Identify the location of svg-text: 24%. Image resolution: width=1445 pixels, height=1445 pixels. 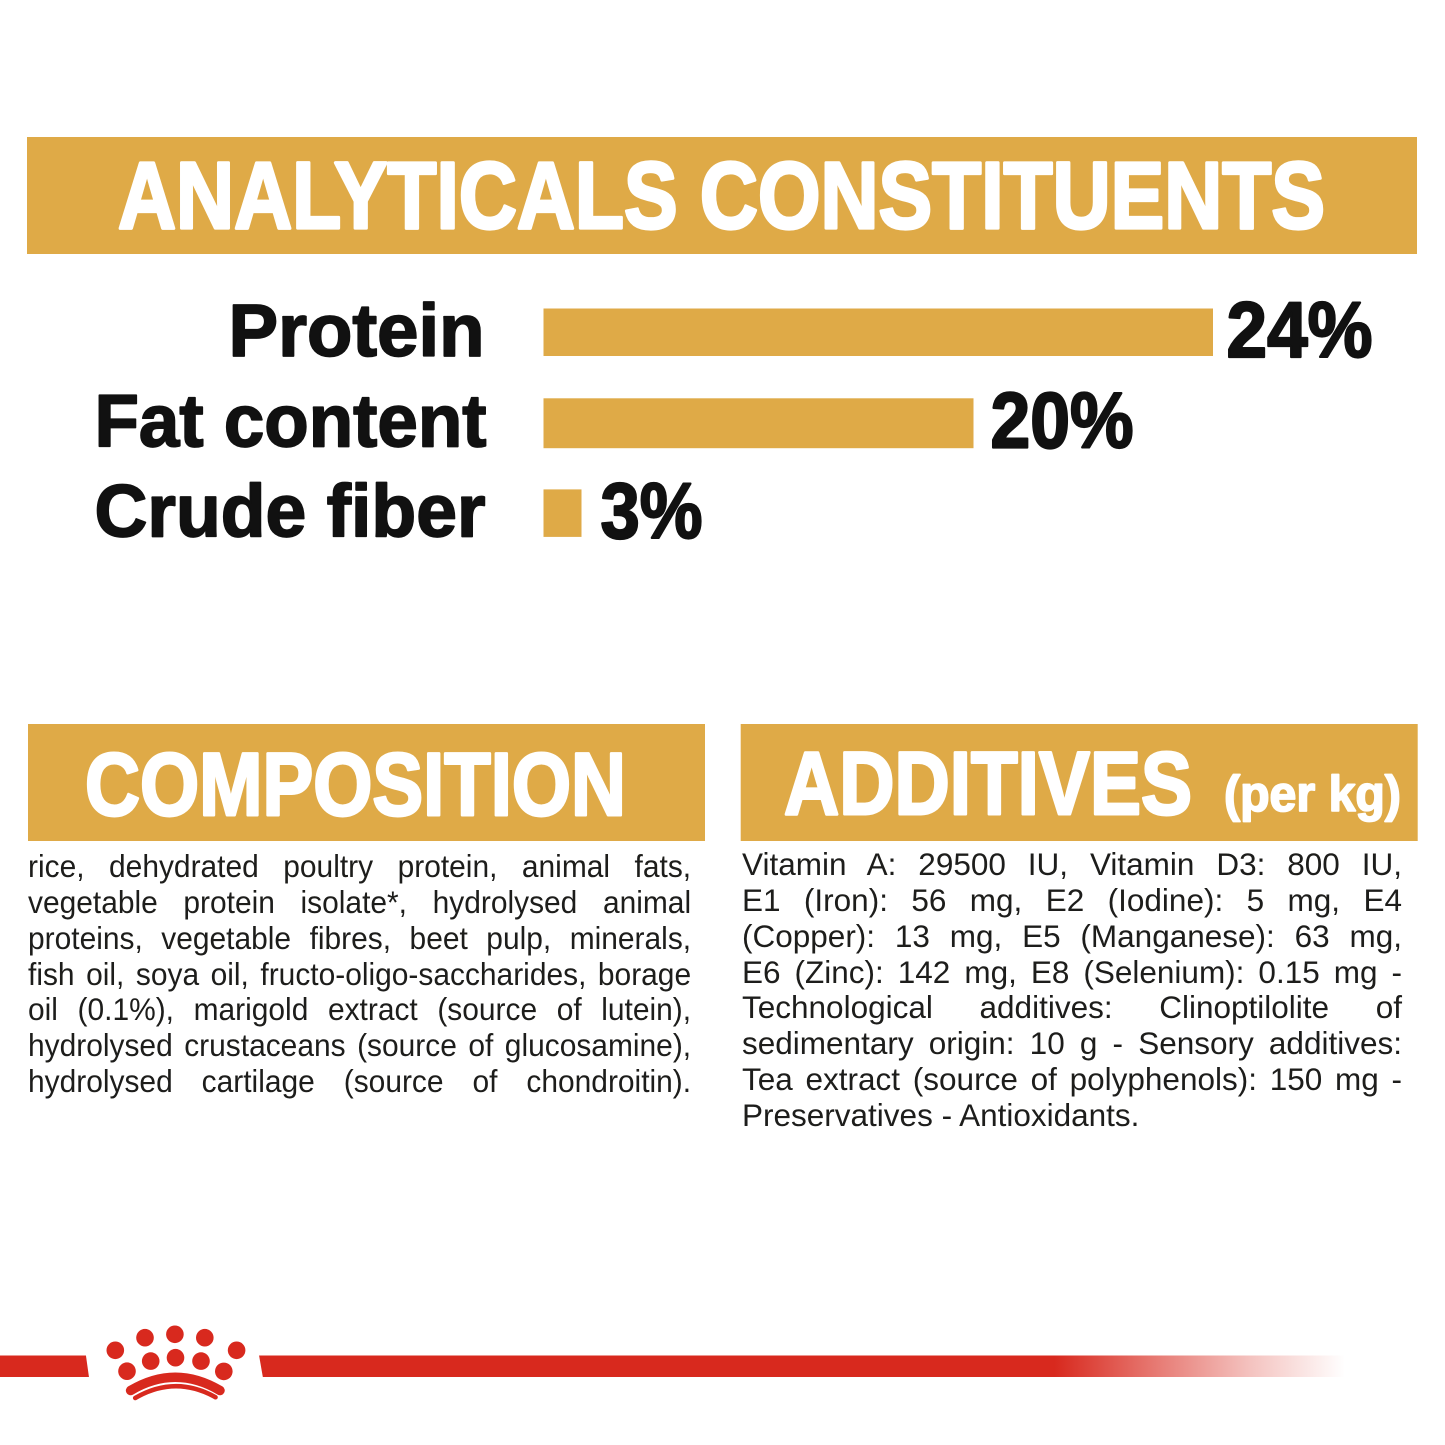
(1300, 329).